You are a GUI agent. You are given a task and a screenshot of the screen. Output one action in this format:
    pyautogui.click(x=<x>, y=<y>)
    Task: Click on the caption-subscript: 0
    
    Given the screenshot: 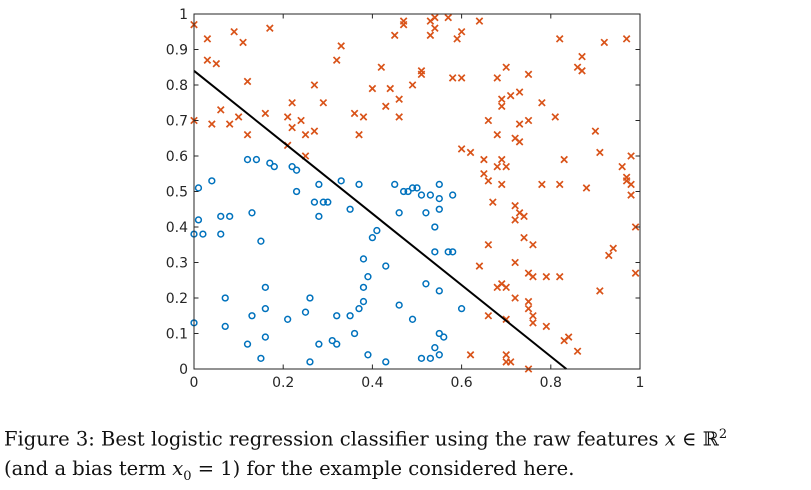 What is the action you would take?
    pyautogui.click(x=187, y=476)
    